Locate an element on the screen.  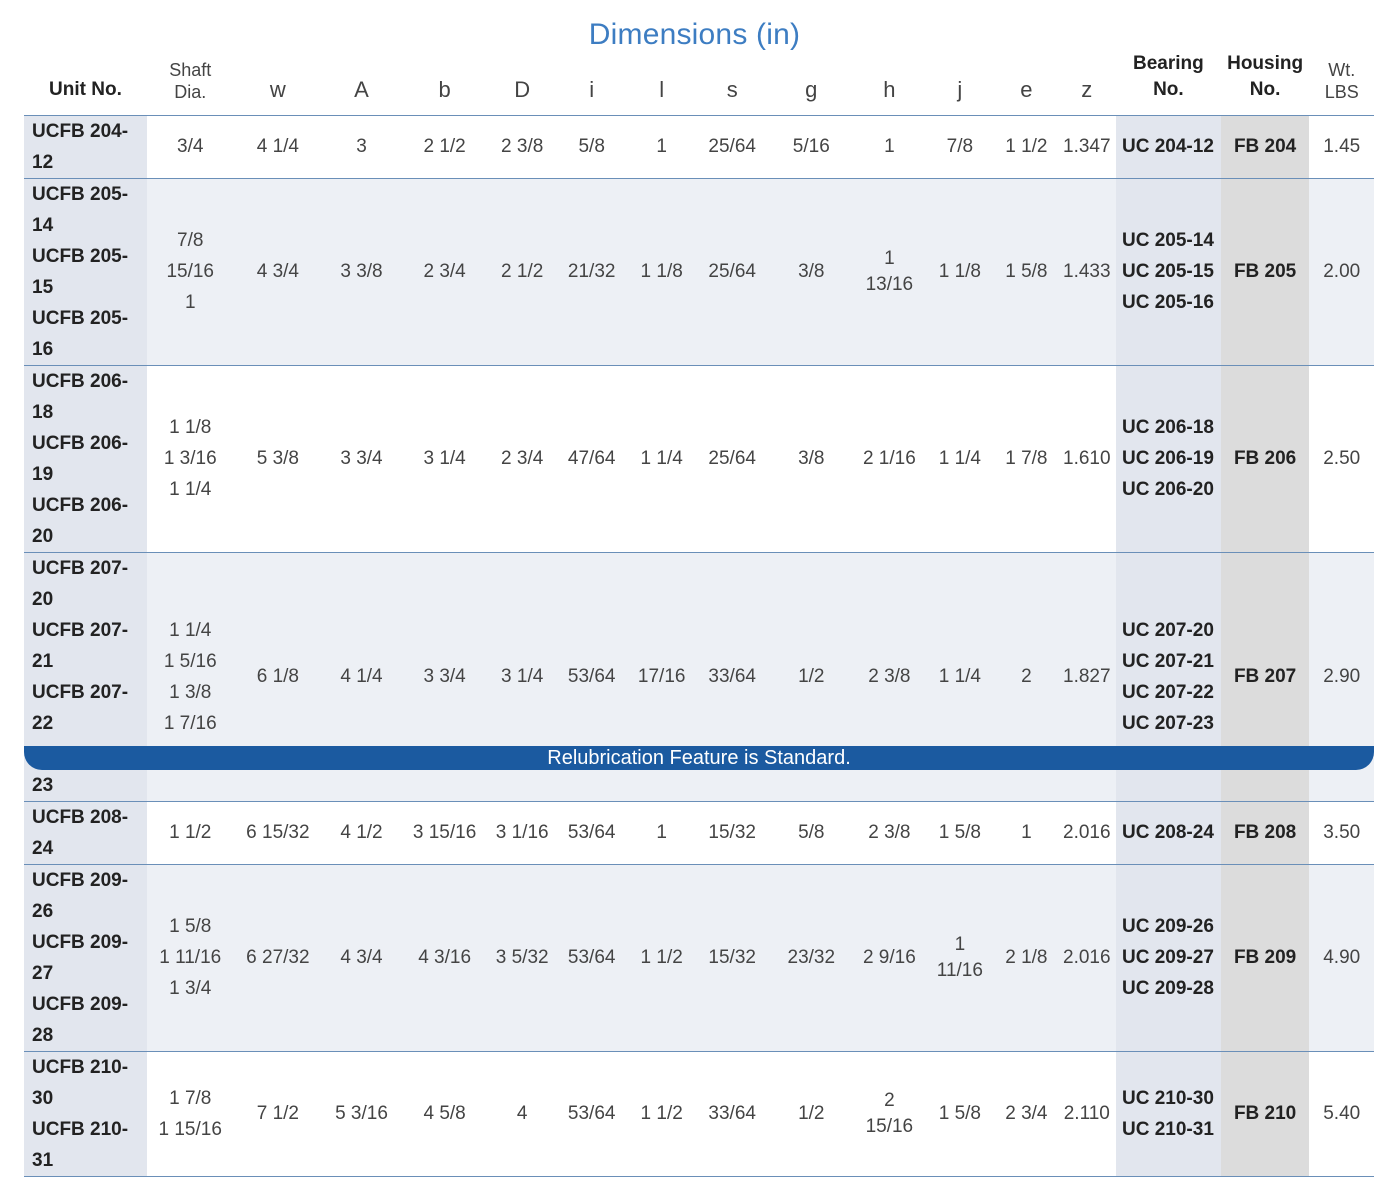
dim-e-cell: 2 3/4 is located at coordinates (1026, 1114).